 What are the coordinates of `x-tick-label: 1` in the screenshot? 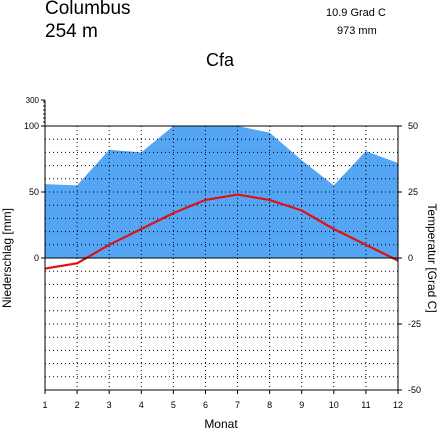 It's located at (44, 405).